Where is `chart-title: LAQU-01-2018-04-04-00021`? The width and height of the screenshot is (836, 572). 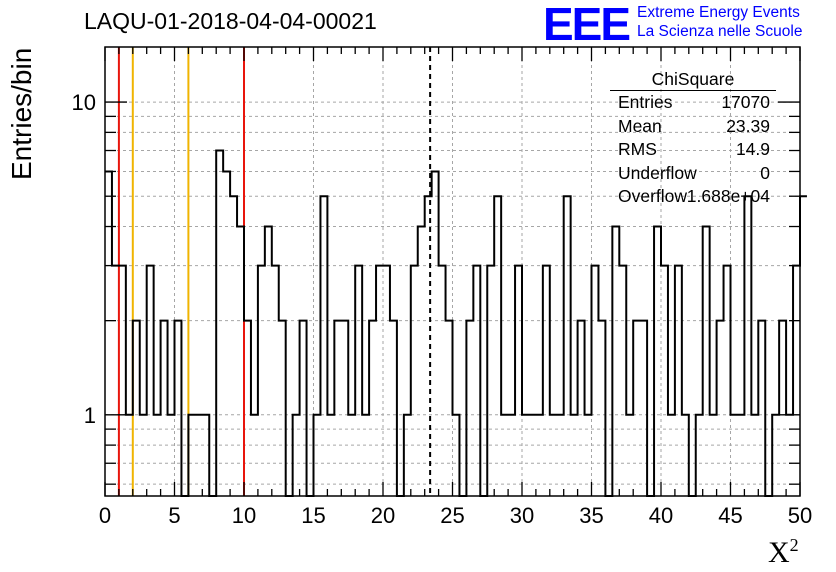 chart-title: LAQU-01-2018-04-04-00021 is located at coordinates (230, 21).